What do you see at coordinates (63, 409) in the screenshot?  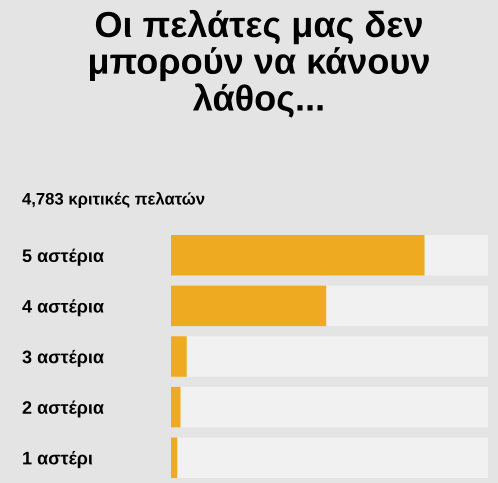 I see `y-tick-label: 2 αστέρια` at bounding box center [63, 409].